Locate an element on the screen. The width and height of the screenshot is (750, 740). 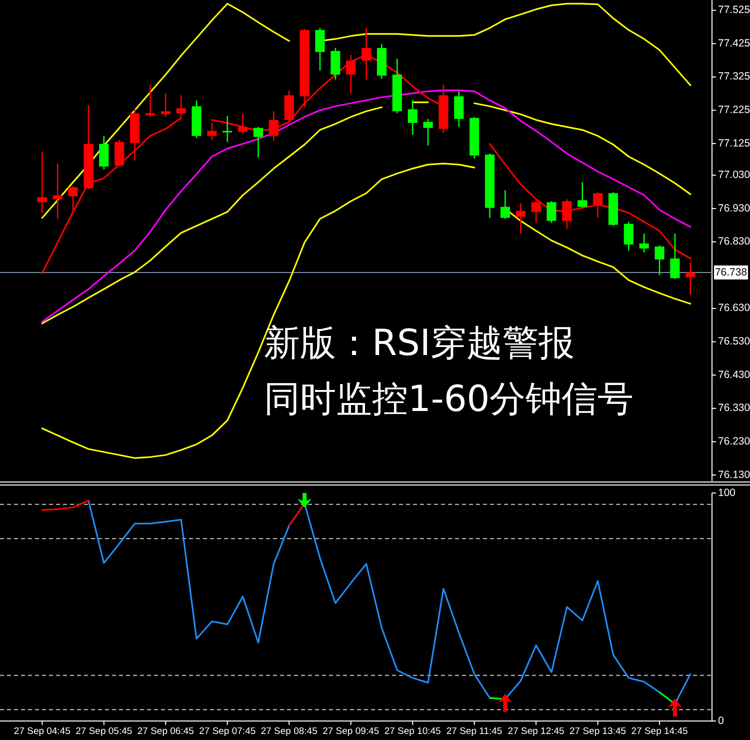
y-tick-label: 0 is located at coordinates (721, 720).